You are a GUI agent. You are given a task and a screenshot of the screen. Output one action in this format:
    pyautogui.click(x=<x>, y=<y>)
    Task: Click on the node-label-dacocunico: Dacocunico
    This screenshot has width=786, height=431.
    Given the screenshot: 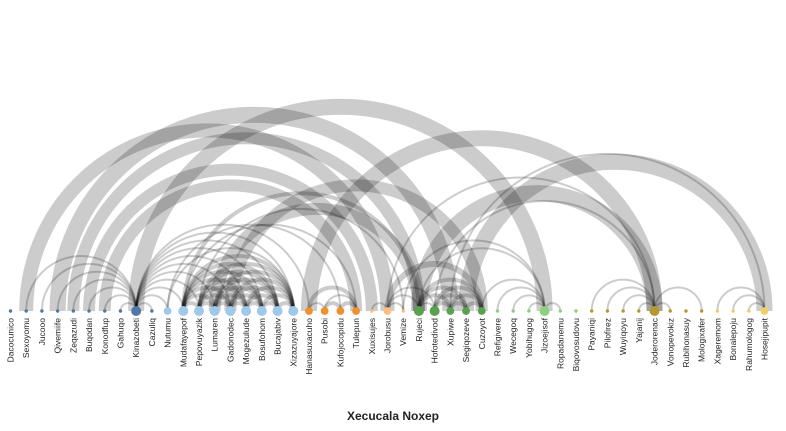 What is the action you would take?
    pyautogui.click(x=11, y=340)
    